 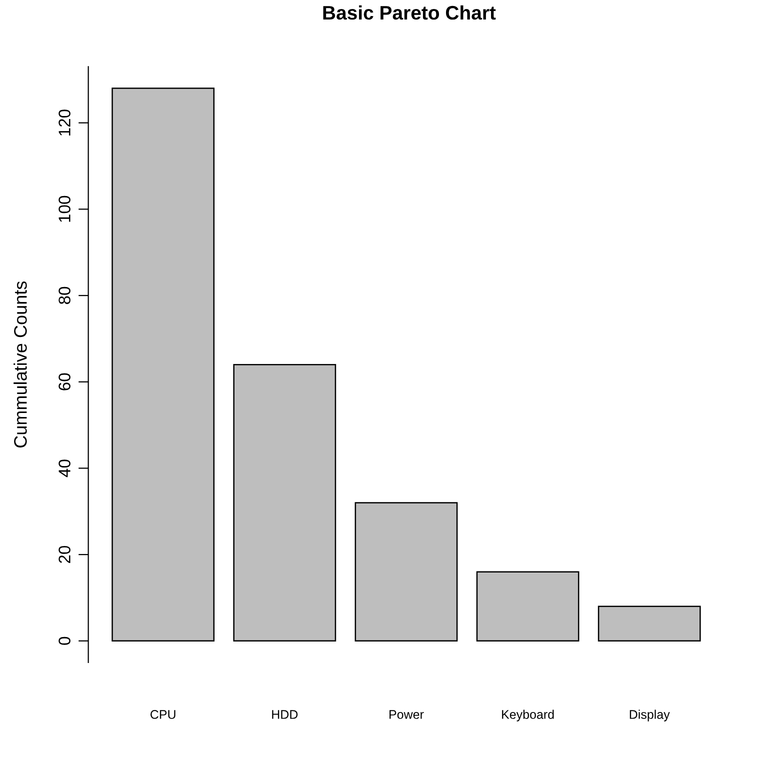 I want to click on y-tick-label: 120, so click(x=64, y=123).